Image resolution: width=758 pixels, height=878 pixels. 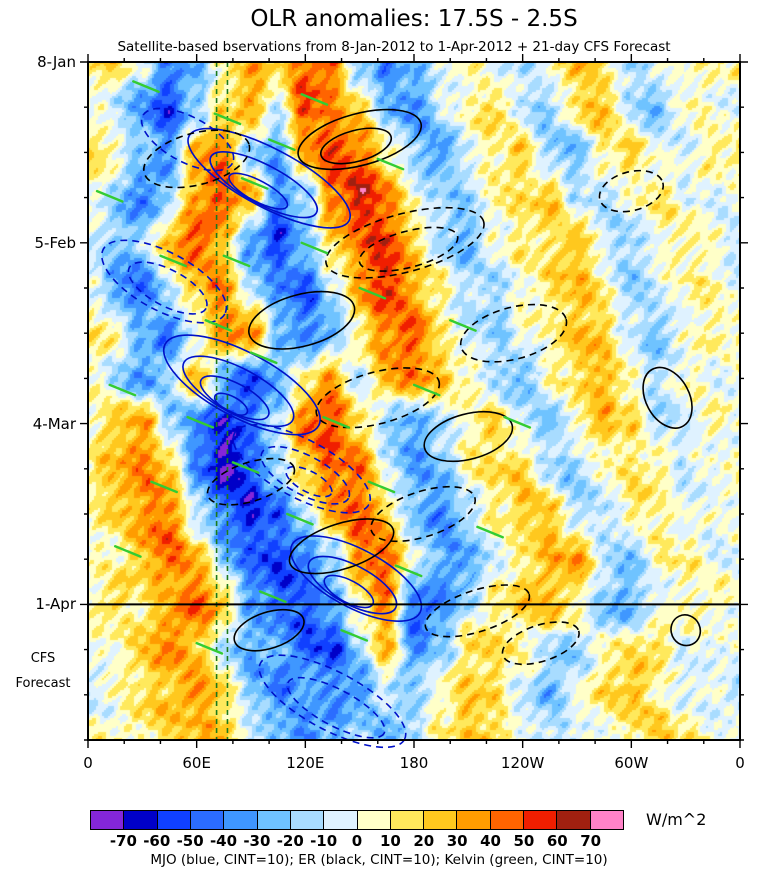 I want to click on y-tick-label: 5-Feb, so click(x=55, y=242).